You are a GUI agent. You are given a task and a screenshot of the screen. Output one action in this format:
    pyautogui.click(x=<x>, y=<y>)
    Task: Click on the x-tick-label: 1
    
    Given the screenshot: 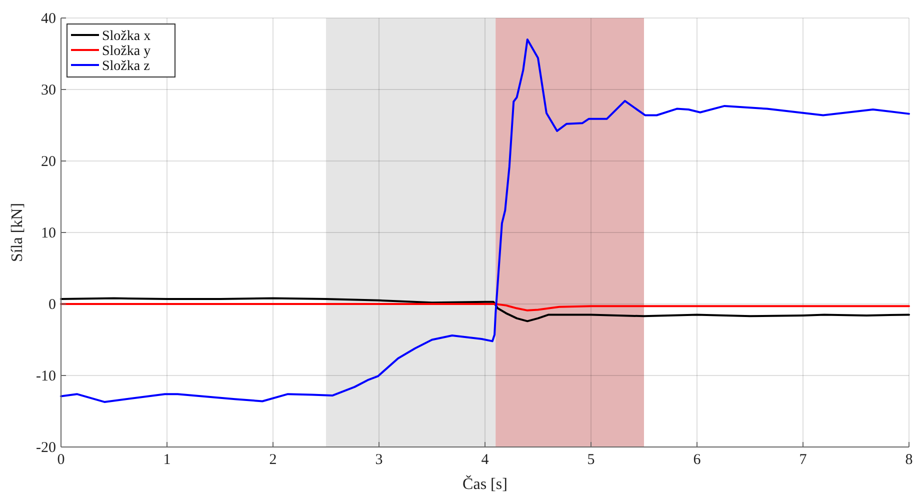 What is the action you would take?
    pyautogui.click(x=167, y=460)
    